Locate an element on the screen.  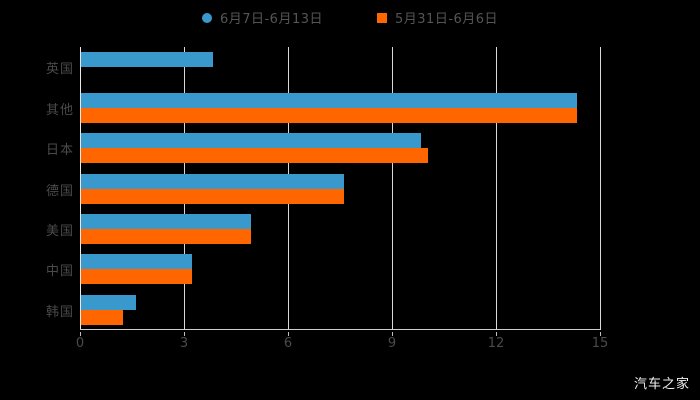
x-tick-label: 12 is located at coordinates (496, 343).